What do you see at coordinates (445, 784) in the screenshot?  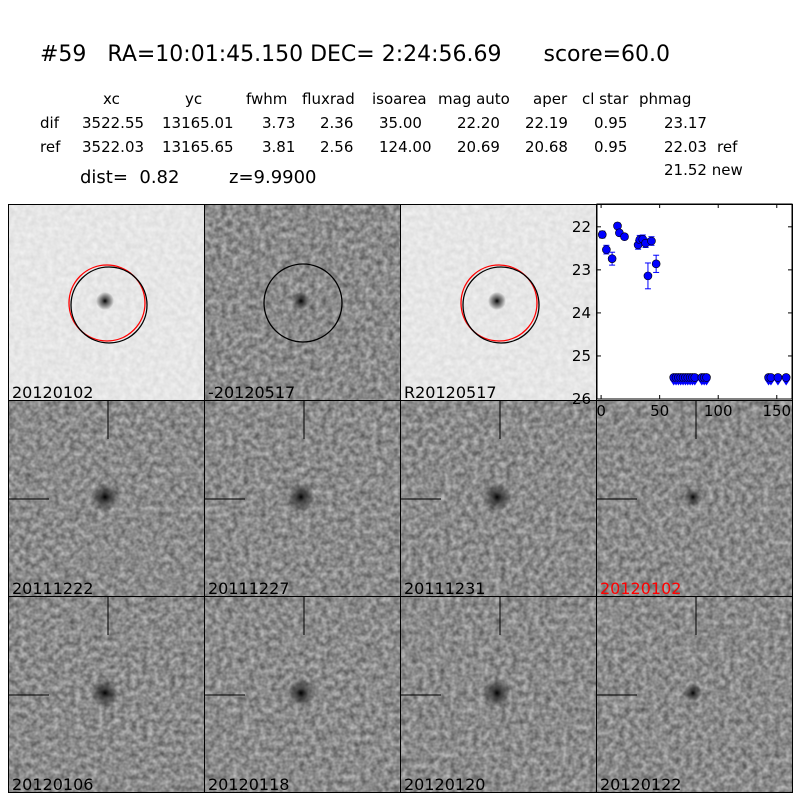 I see `stamp-date-label: 20120120` at bounding box center [445, 784].